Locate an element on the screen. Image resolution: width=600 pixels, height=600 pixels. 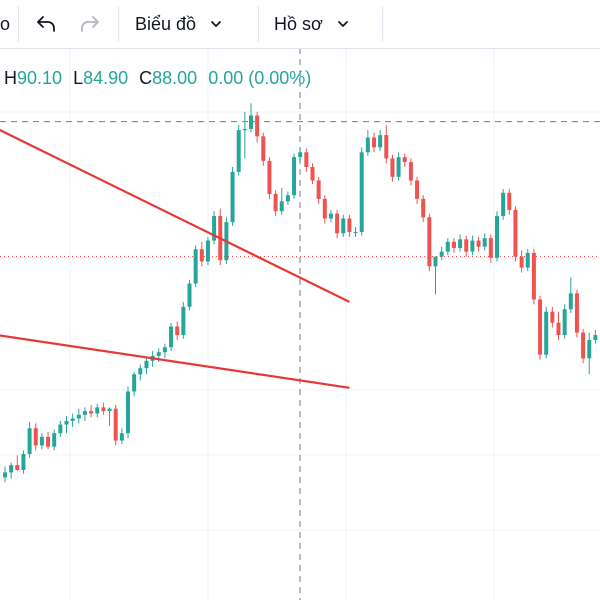
high-key: H is located at coordinates (10, 78).